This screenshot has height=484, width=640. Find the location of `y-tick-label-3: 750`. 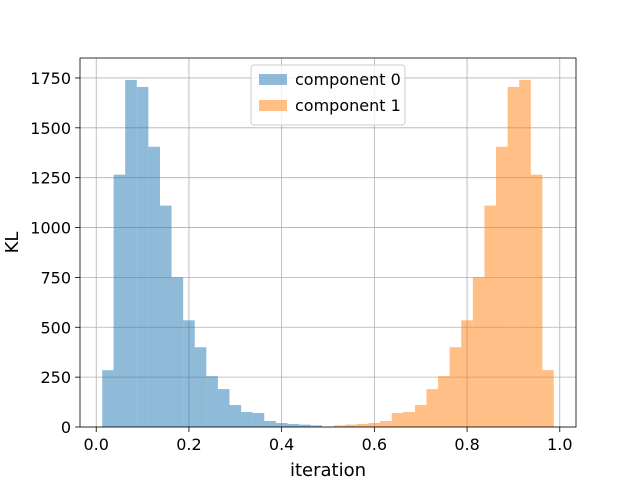

y-tick-label-3: 750 is located at coordinates (55, 277).